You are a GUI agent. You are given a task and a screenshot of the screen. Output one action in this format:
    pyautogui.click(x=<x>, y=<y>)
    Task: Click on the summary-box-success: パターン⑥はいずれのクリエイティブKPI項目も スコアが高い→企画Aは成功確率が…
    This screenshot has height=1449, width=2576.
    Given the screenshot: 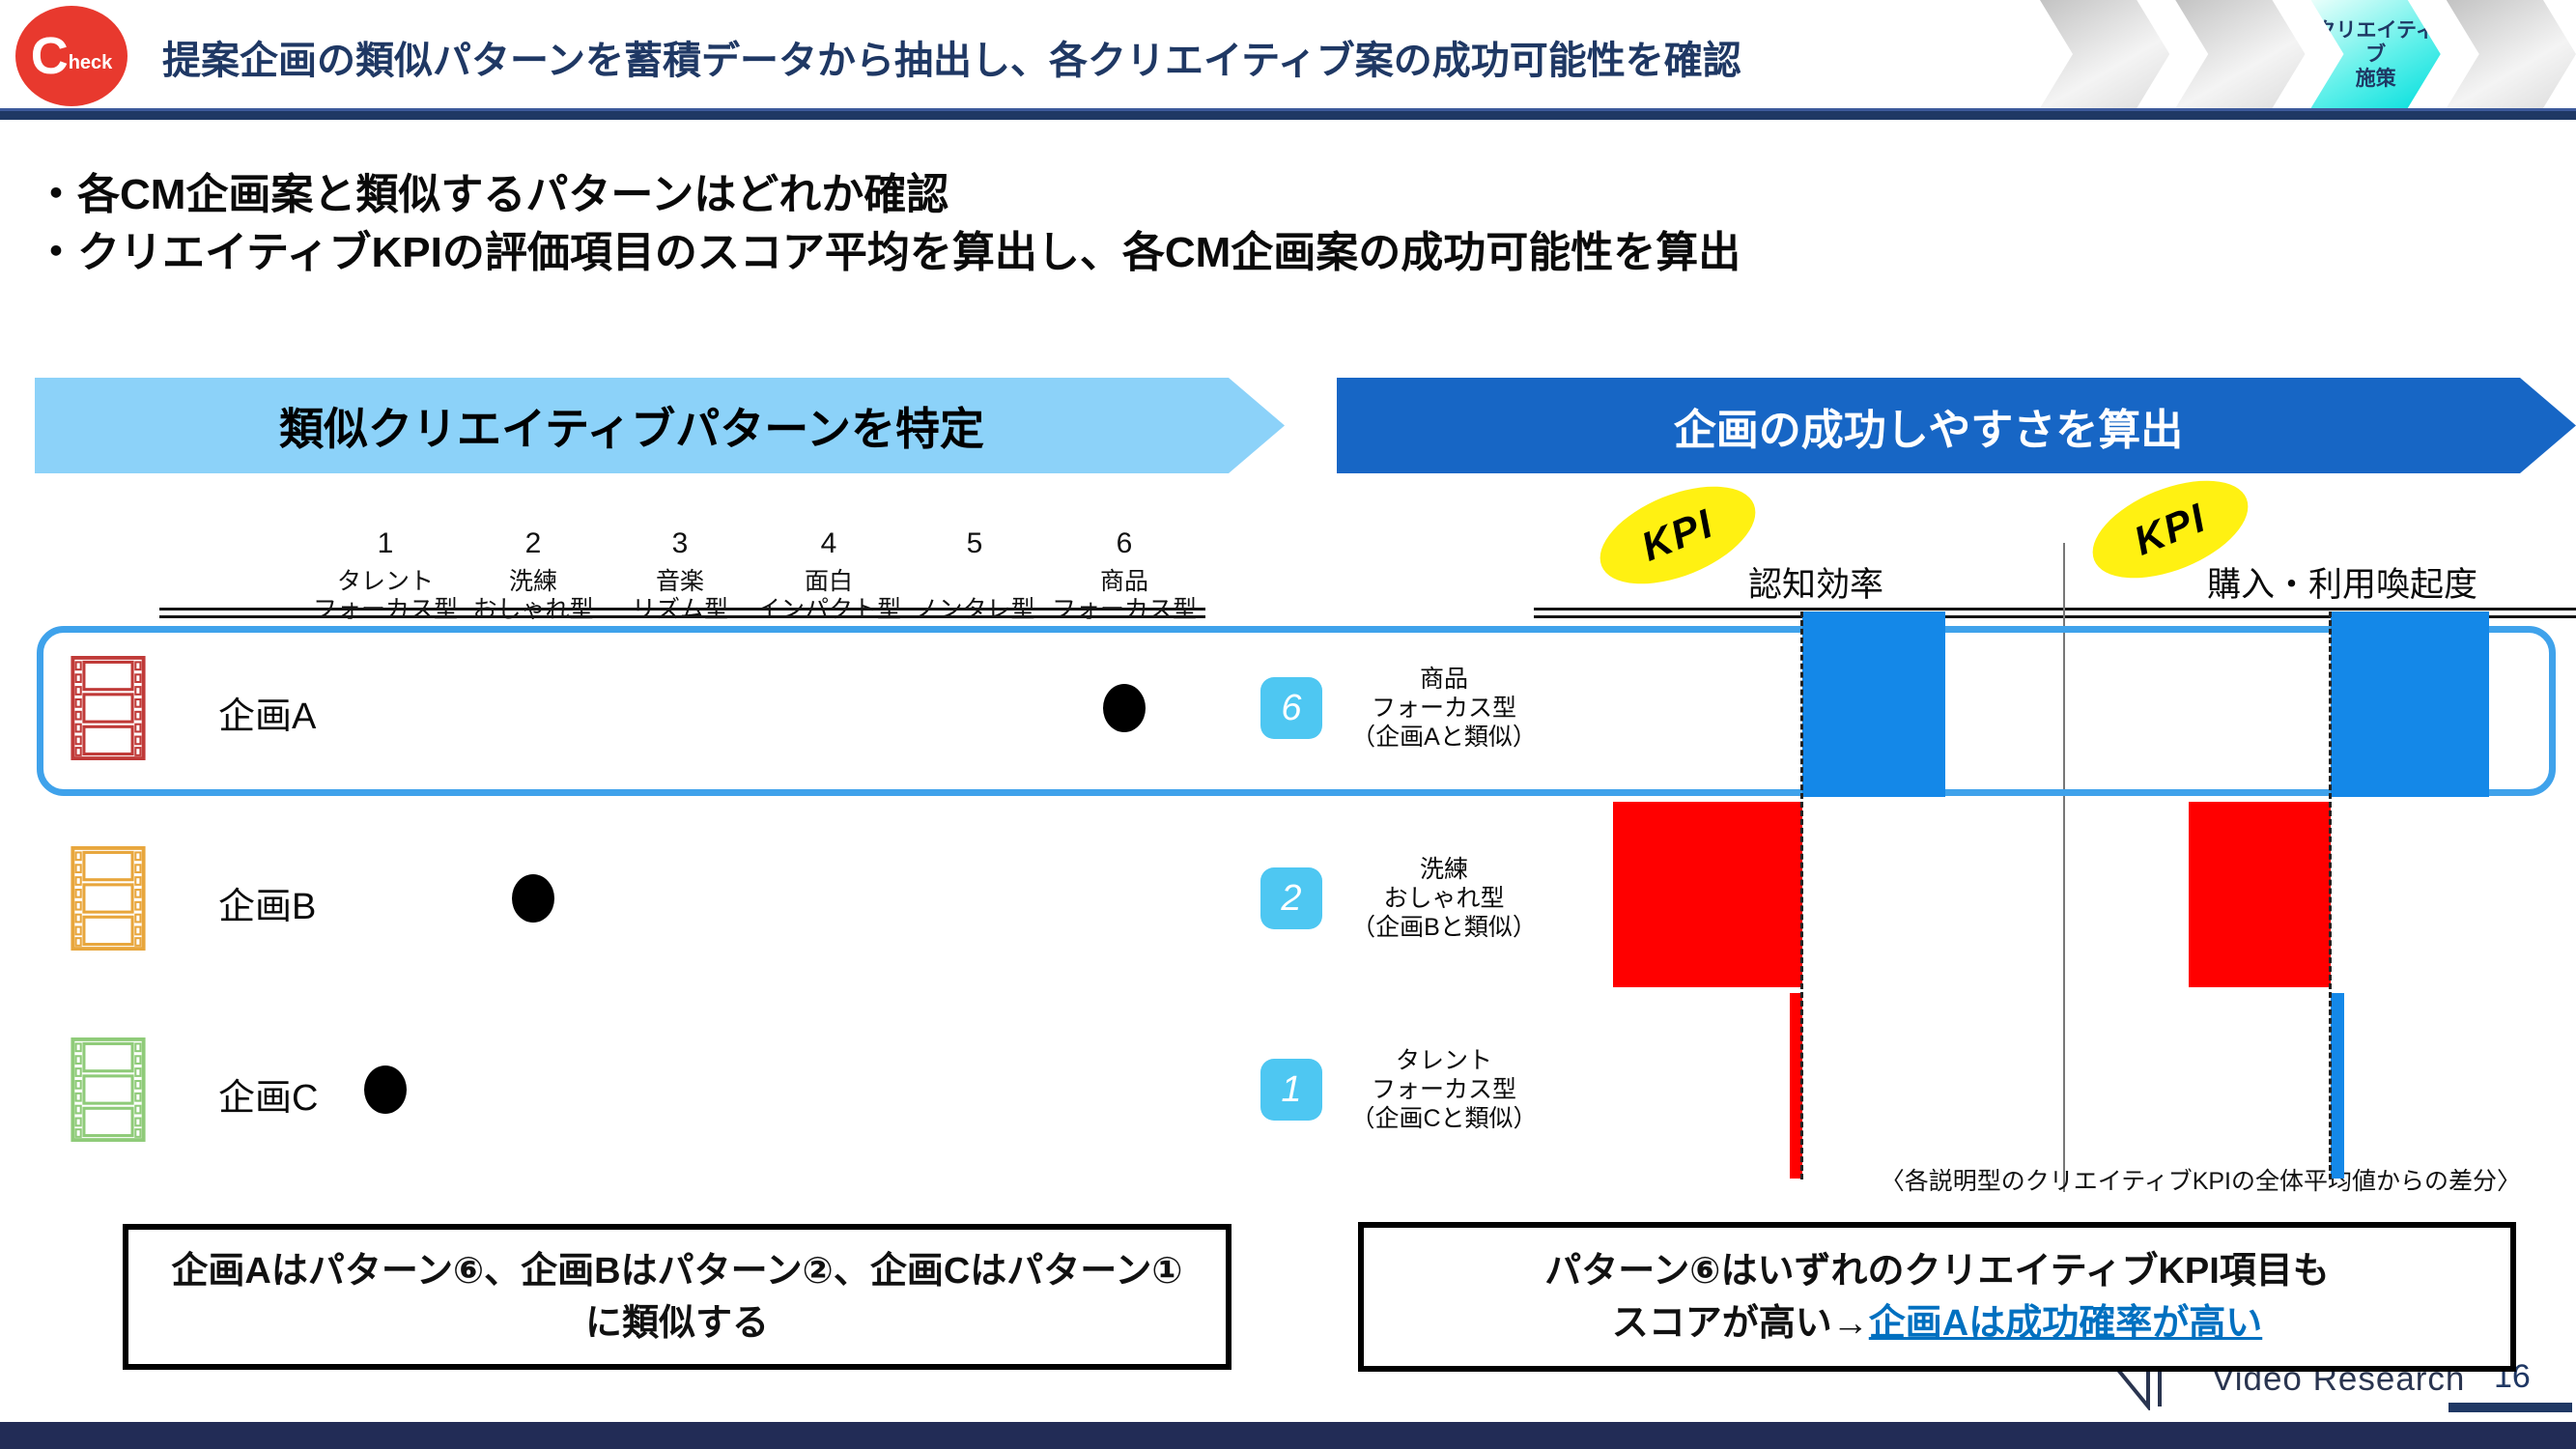 What is the action you would take?
    pyautogui.click(x=1937, y=1297)
    